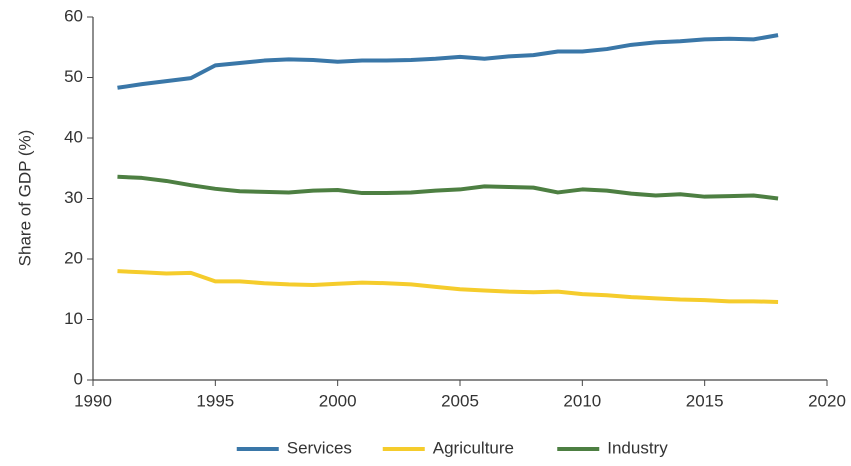 The height and width of the screenshot is (466, 851). What do you see at coordinates (215, 400) in the screenshot?
I see `x-tick-label: 1995` at bounding box center [215, 400].